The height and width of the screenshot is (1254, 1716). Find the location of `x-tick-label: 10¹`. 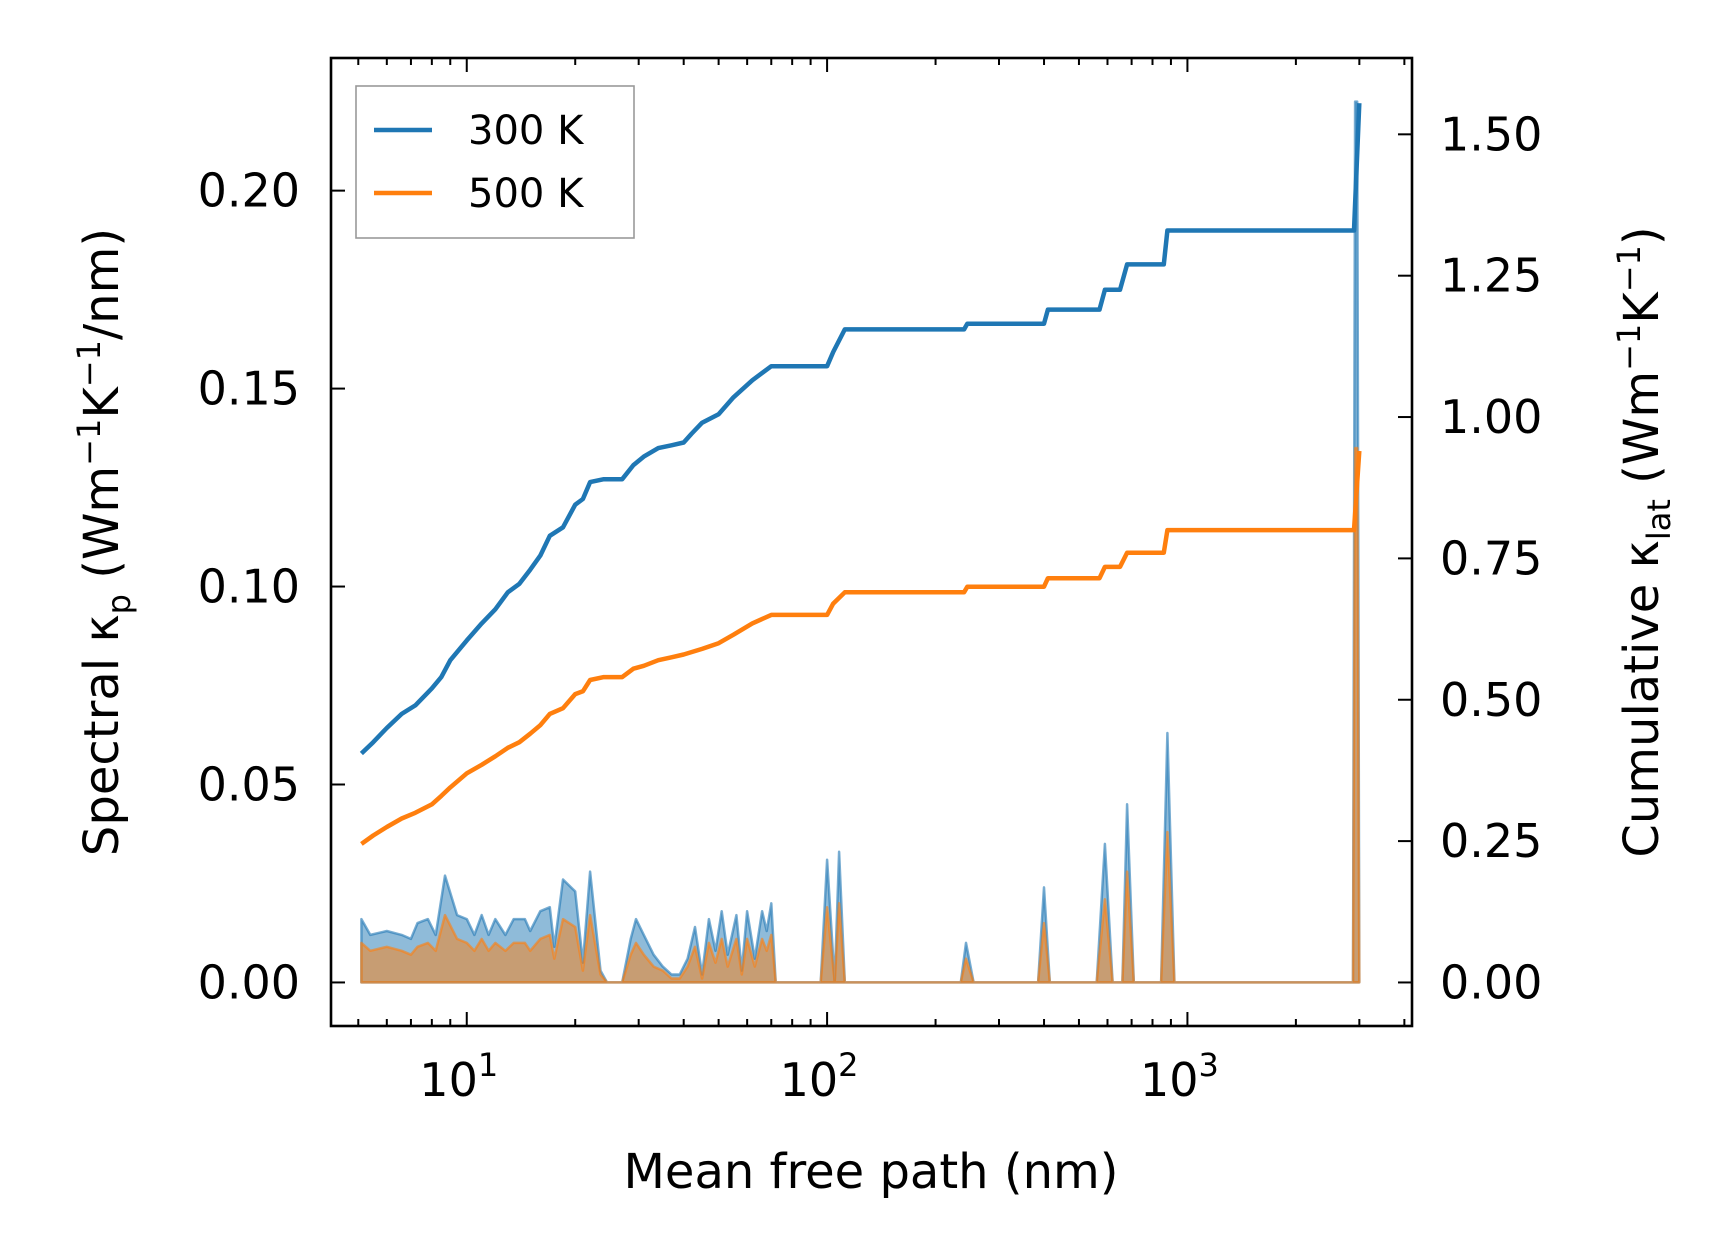

x-tick-label: 10¹ is located at coordinates (458, 1076).